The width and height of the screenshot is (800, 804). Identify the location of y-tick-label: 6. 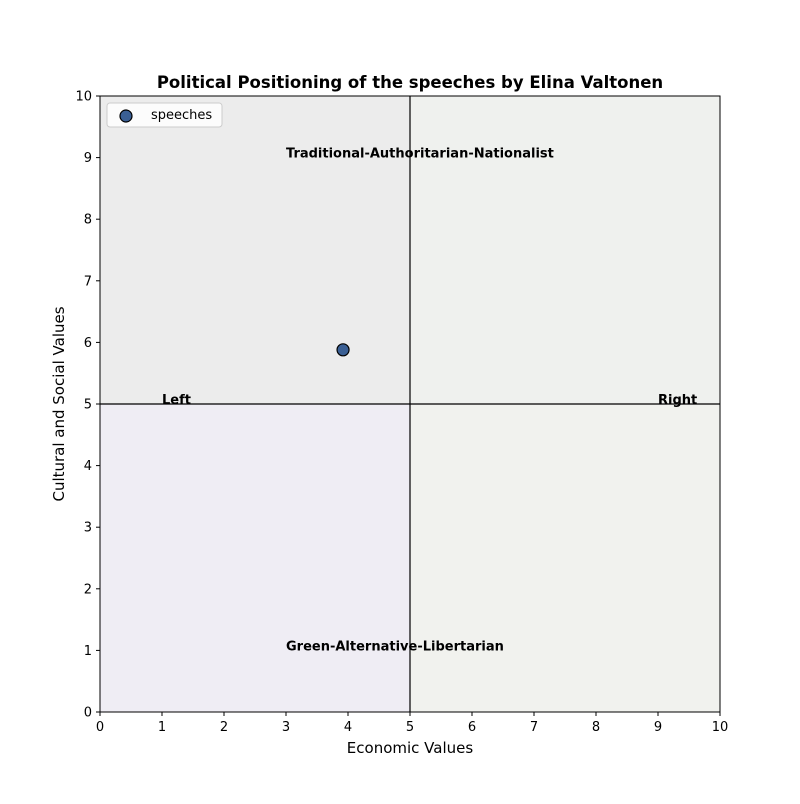
(88, 343).